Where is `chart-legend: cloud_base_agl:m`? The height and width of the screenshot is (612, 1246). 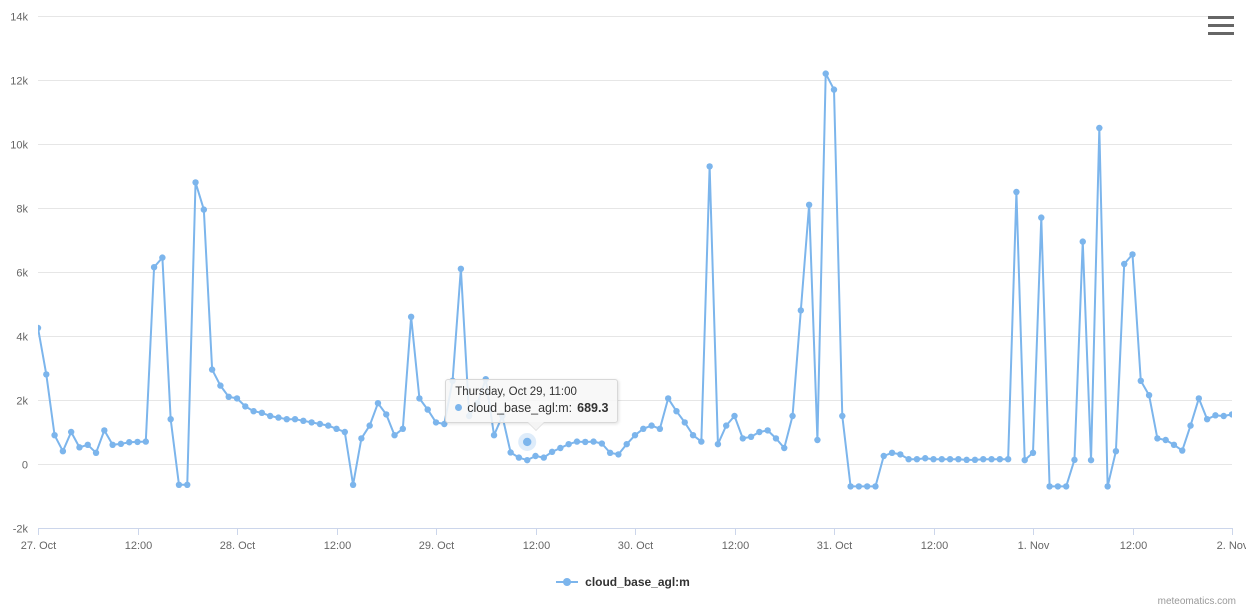
chart-legend: cloud_base_agl:m is located at coordinates (623, 582).